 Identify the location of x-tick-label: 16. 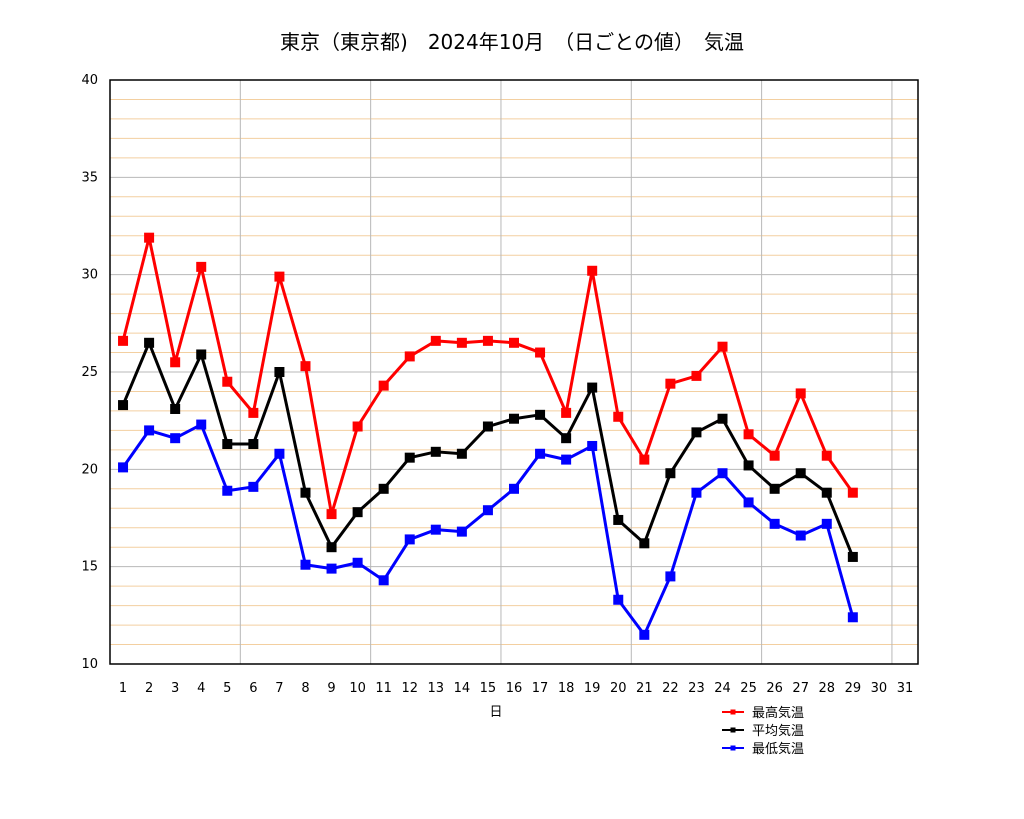
(514, 688).